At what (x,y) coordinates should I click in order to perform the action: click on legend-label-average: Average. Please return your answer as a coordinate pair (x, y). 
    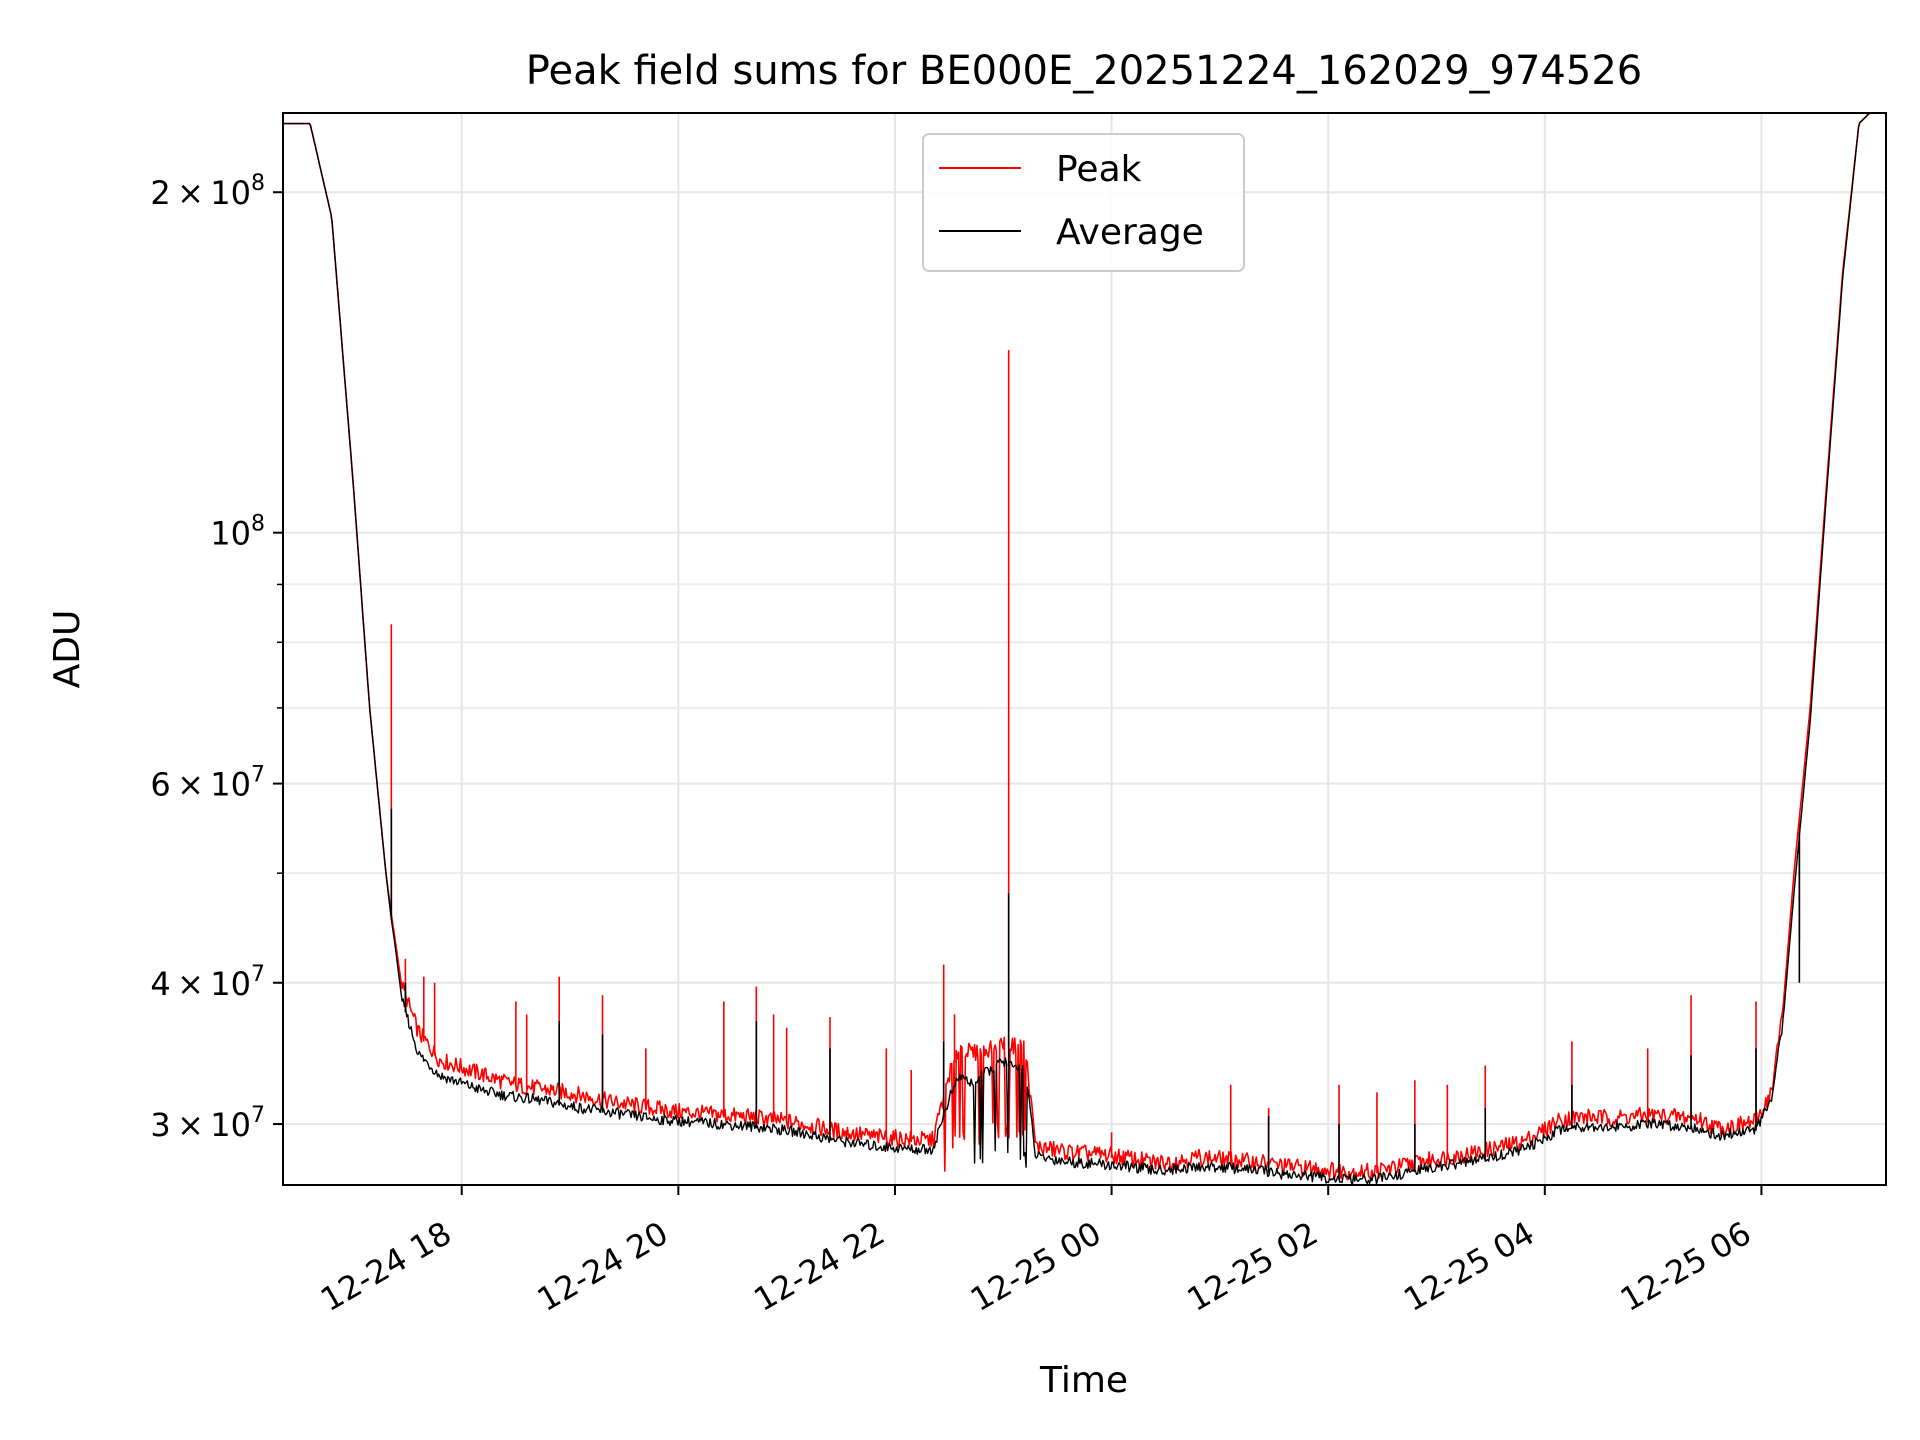
    Looking at the image, I should click on (1130, 232).